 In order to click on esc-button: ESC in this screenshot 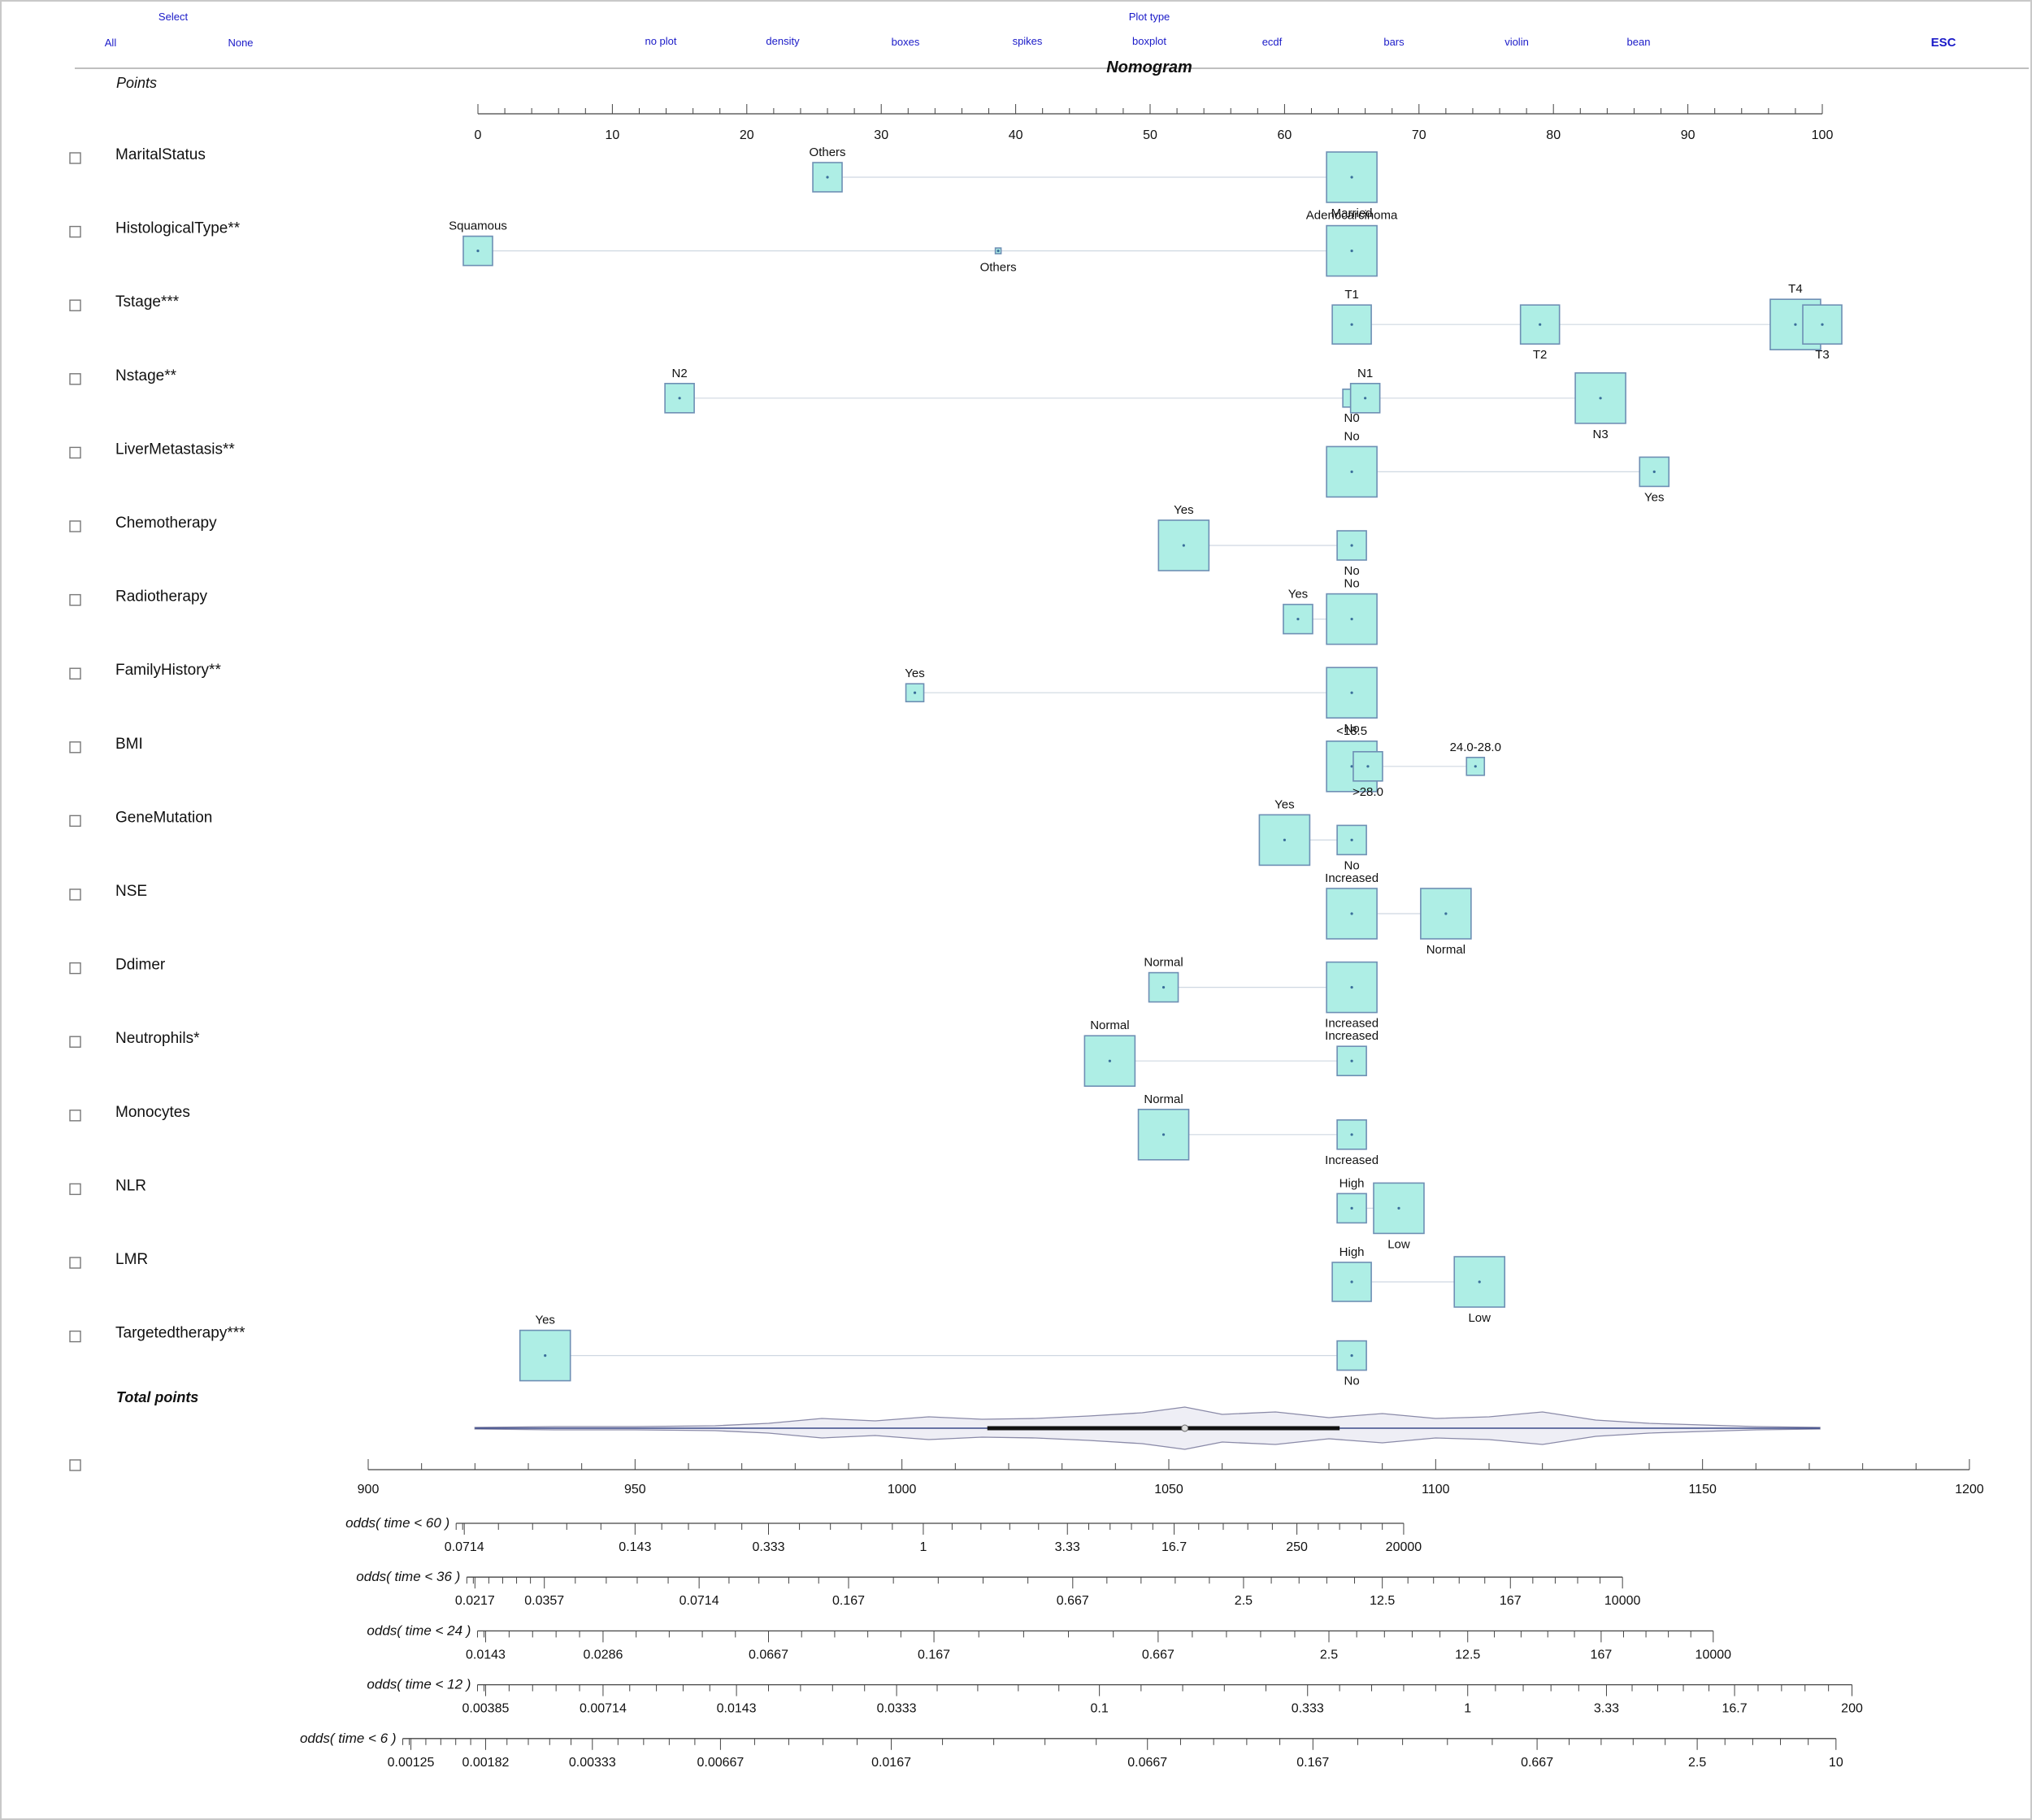, I will do `click(1943, 43)`.